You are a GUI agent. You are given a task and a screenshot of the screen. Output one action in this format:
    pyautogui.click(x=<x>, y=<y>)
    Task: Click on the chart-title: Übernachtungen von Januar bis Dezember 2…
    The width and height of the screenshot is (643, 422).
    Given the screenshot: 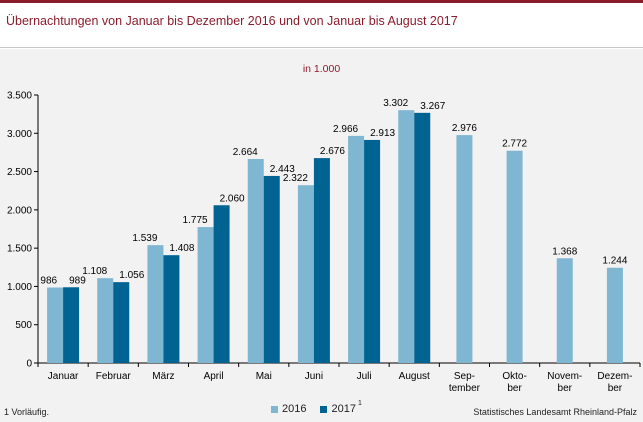 What is the action you would take?
    pyautogui.click(x=232, y=21)
    